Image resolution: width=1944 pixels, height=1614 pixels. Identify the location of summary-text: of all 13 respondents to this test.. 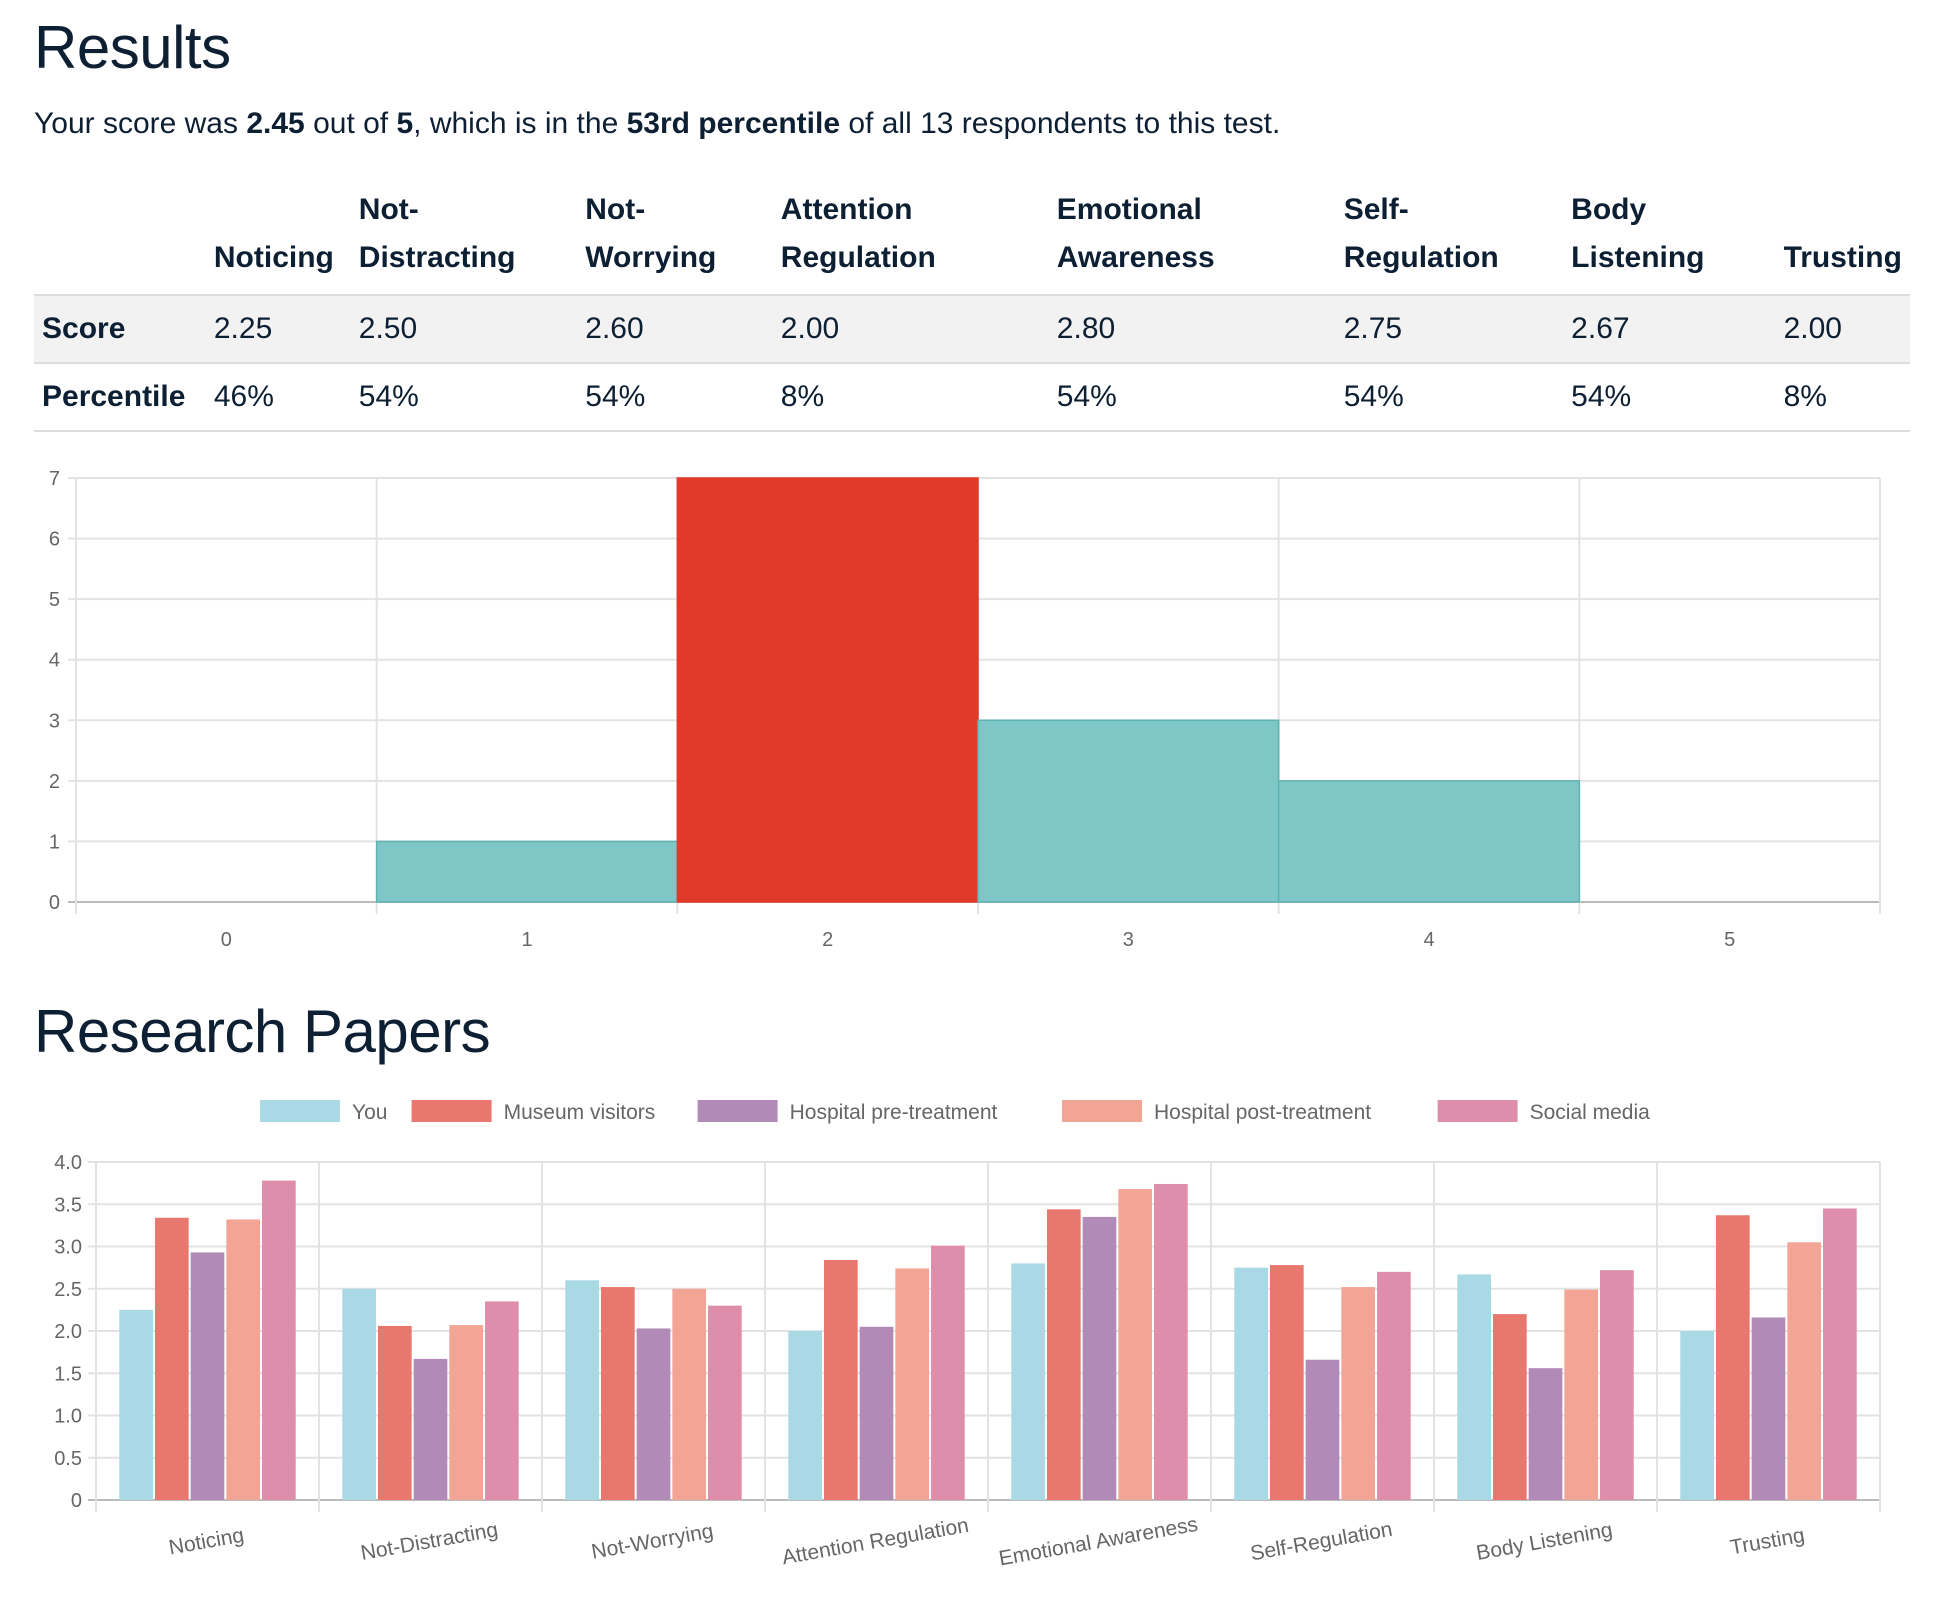
(1060, 123).